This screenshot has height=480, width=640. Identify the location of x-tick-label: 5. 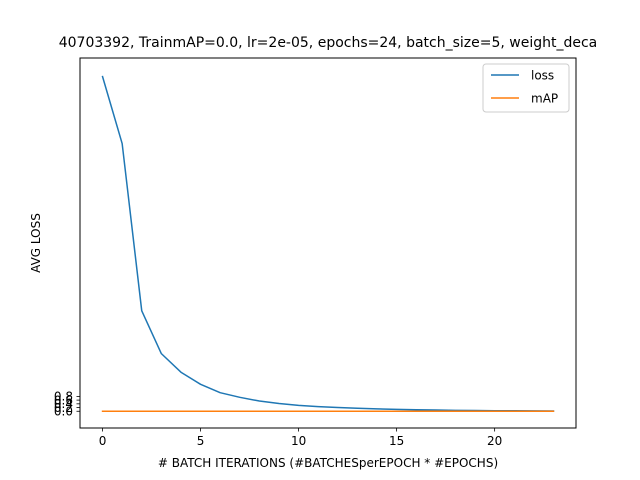
(201, 441).